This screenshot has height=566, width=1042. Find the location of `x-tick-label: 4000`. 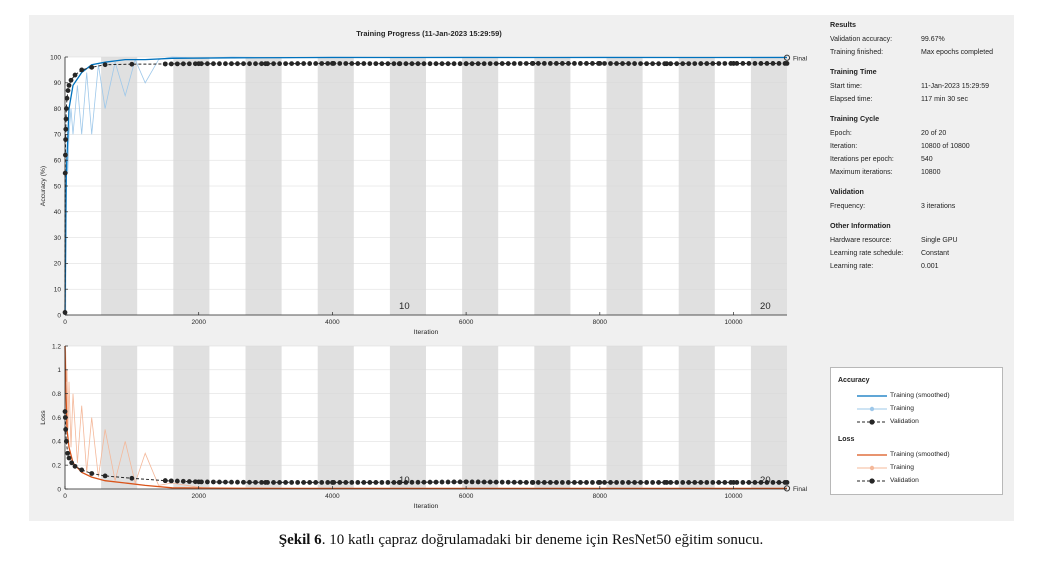

x-tick-label: 4000 is located at coordinates (332, 322).